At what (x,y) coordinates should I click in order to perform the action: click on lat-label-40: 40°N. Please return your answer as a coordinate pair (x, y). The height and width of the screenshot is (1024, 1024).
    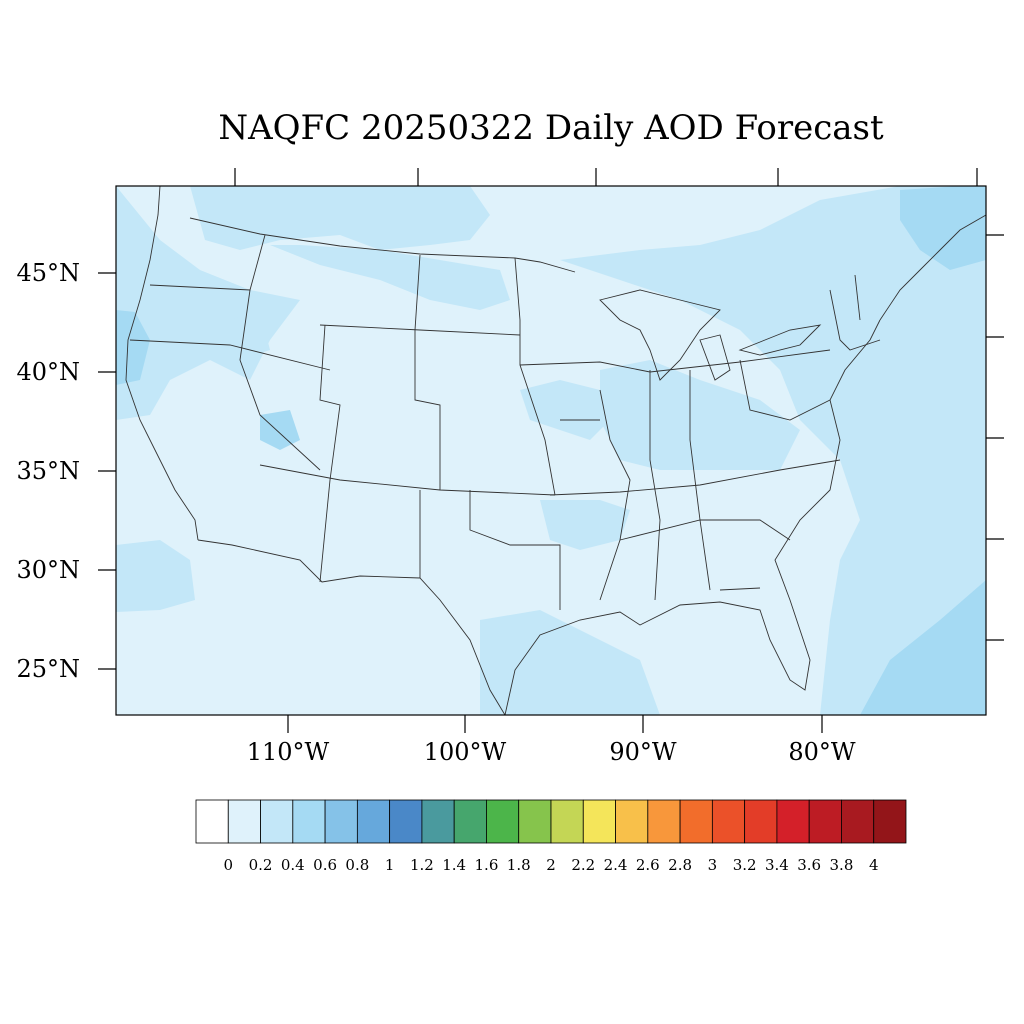
    Looking at the image, I should click on (48, 372).